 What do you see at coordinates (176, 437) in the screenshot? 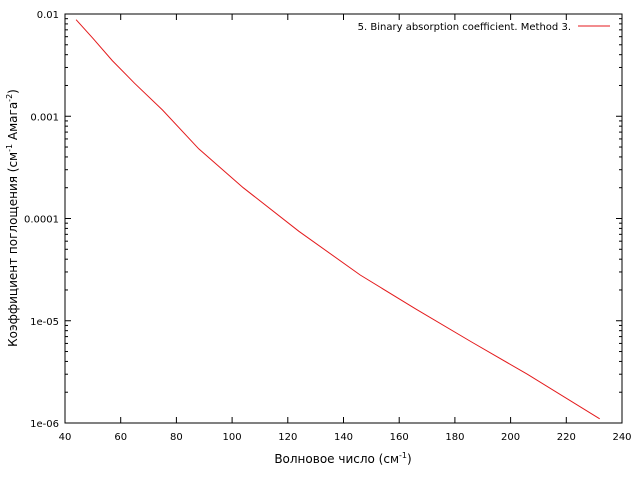
I see `x-tick-label: 80` at bounding box center [176, 437].